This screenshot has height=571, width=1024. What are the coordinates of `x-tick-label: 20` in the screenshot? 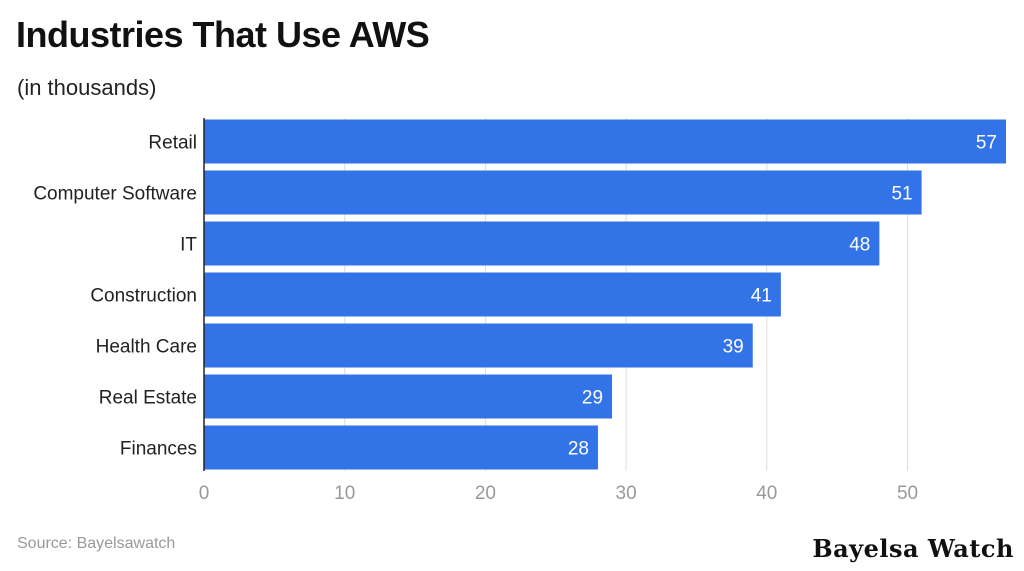 It's located at (485, 493).